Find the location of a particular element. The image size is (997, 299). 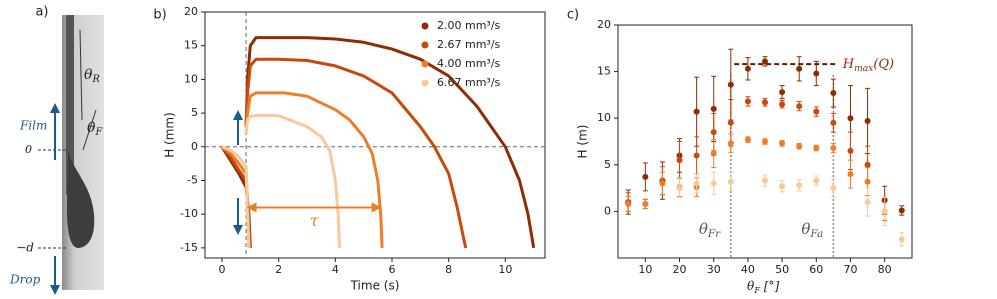

theta-f-line is located at coordinates (89, 130).